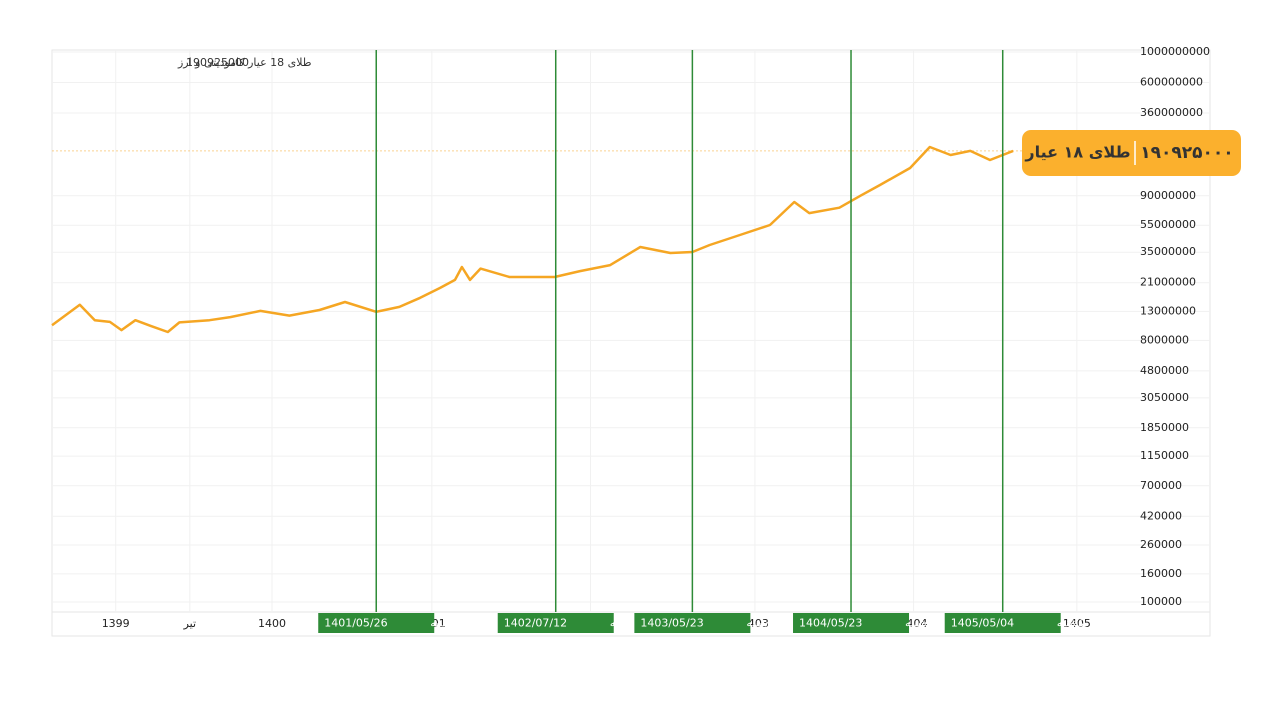 Image resolution: width=1280 pixels, height=712 pixels. What do you see at coordinates (1186, 153) in the screenshot?
I see `price-tag-value: ۱۹۰۹۲۵۰۰۰` at bounding box center [1186, 153].